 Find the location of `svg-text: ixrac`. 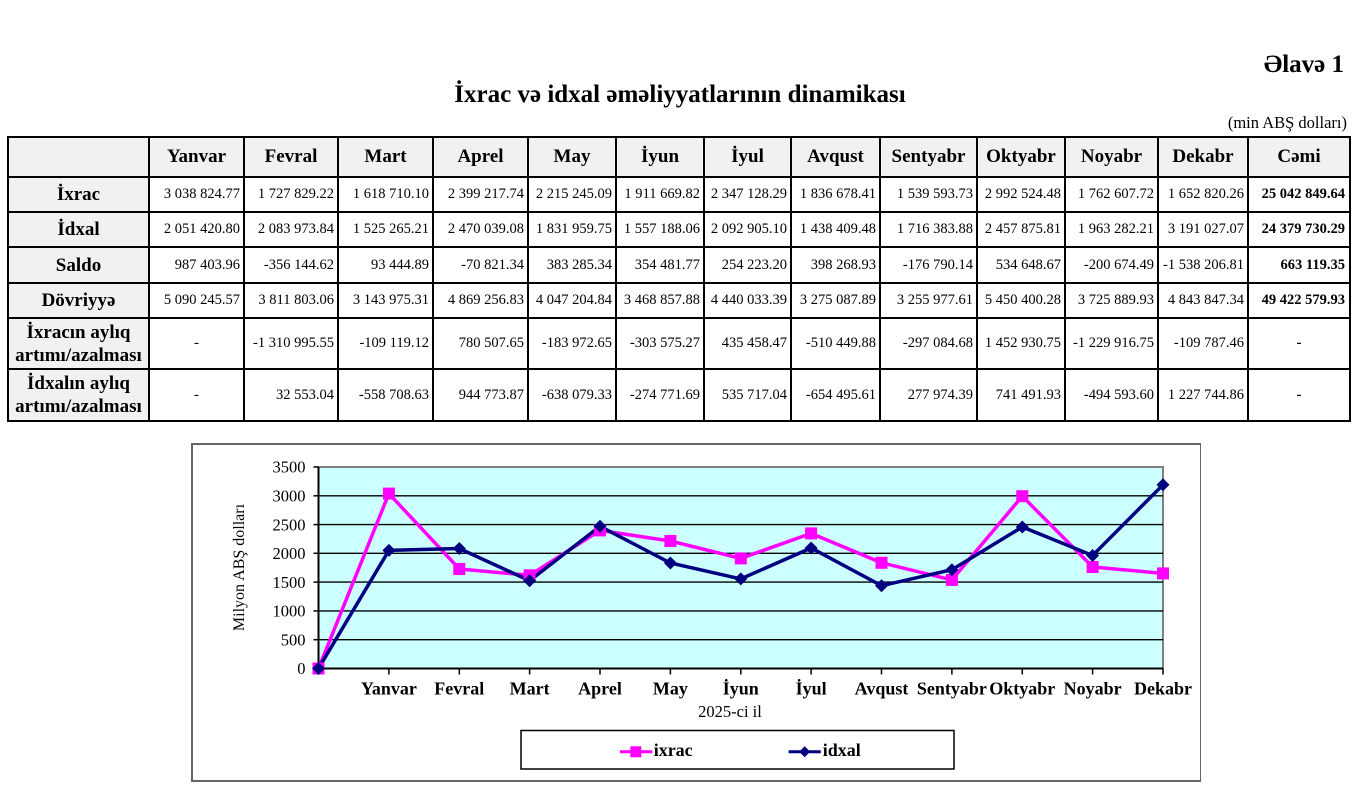

svg-text: ixrac is located at coordinates (673, 750).